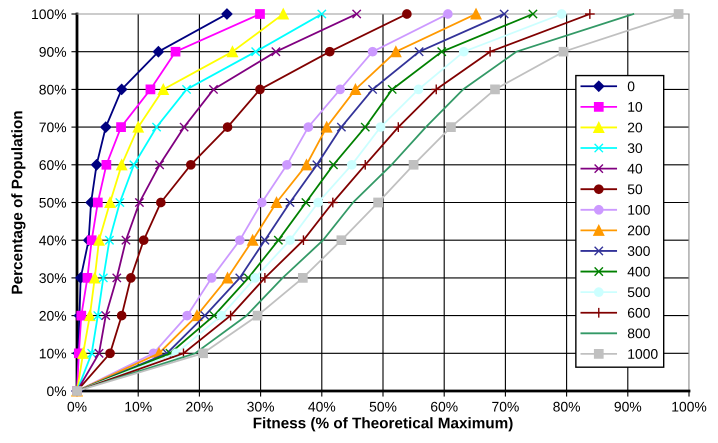 The height and width of the screenshot is (443, 718). I want to click on legend-label: 40, so click(635, 169).